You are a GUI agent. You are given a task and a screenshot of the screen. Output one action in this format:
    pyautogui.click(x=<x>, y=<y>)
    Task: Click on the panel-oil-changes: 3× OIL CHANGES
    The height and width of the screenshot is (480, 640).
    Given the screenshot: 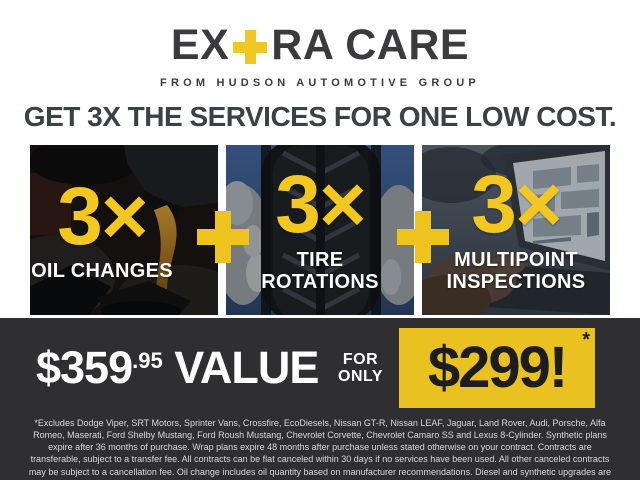 What is the action you would take?
    pyautogui.click(x=124, y=230)
    